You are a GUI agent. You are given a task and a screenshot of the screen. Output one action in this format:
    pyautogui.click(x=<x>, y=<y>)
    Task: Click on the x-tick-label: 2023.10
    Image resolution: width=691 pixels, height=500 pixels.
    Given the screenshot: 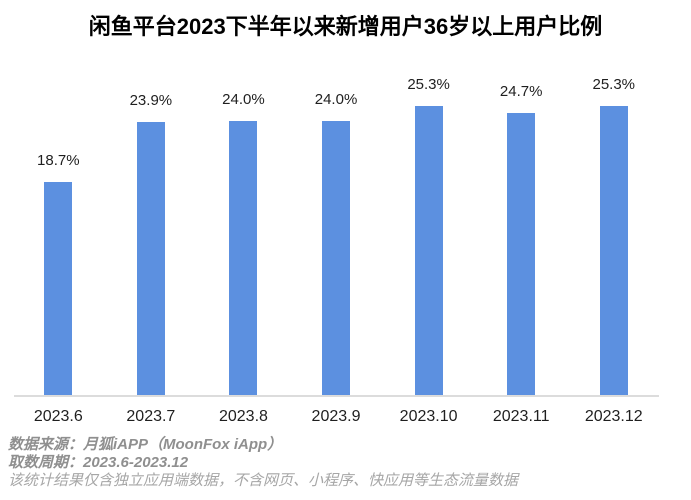 What is the action you would take?
    pyautogui.click(x=428, y=416)
    